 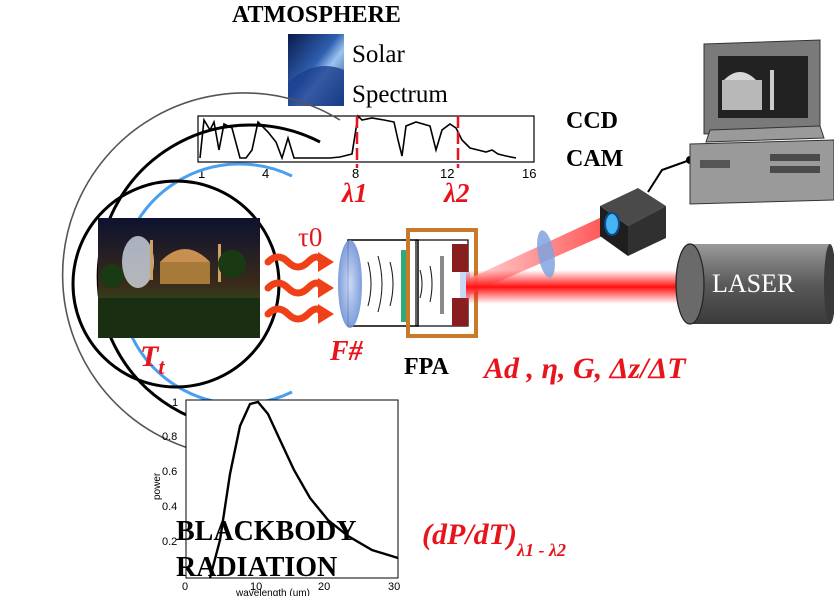 I want to click on ccd-lens-icon, so click(x=612, y=224).